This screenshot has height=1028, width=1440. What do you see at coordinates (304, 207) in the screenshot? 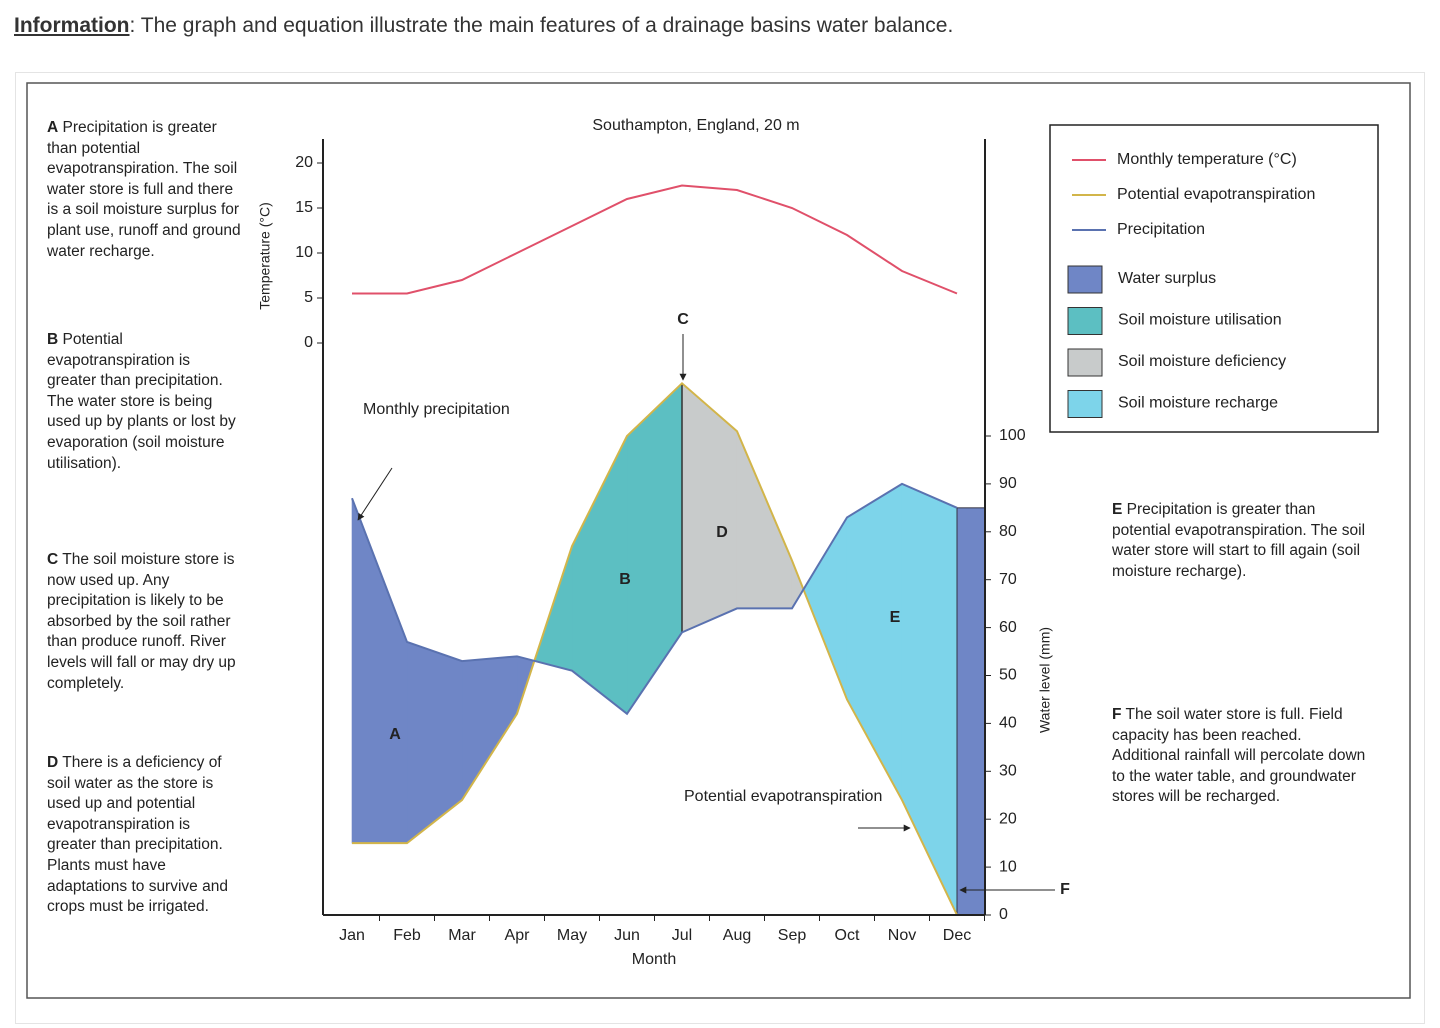
I see `y-tick-label: 15` at bounding box center [304, 207].